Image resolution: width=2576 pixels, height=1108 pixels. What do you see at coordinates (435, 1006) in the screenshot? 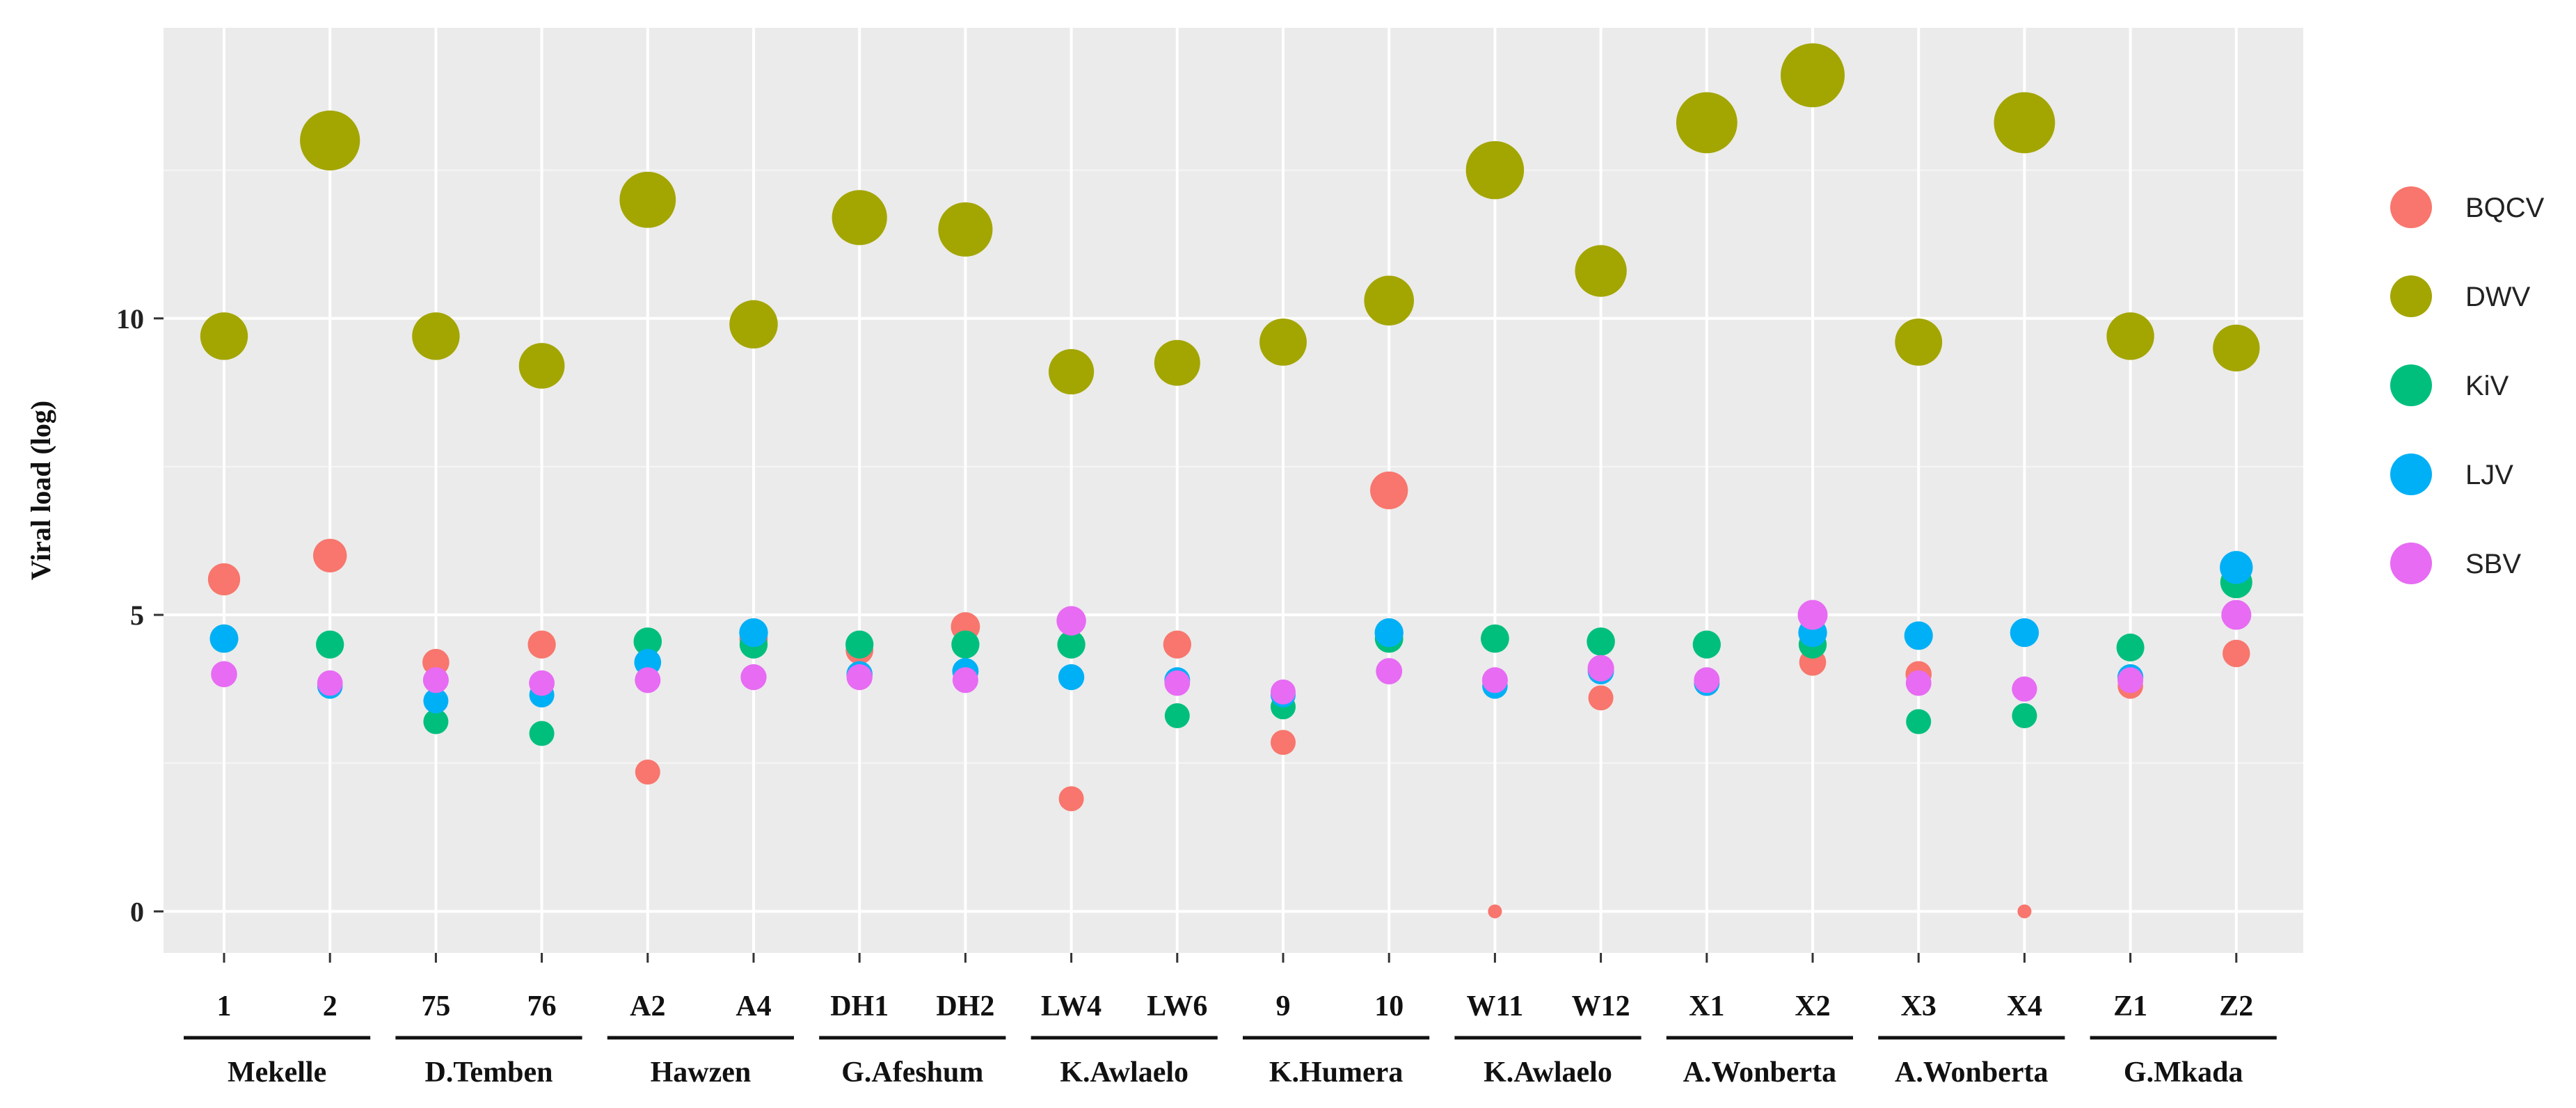
I see `x-tick-label: 75` at bounding box center [435, 1006].